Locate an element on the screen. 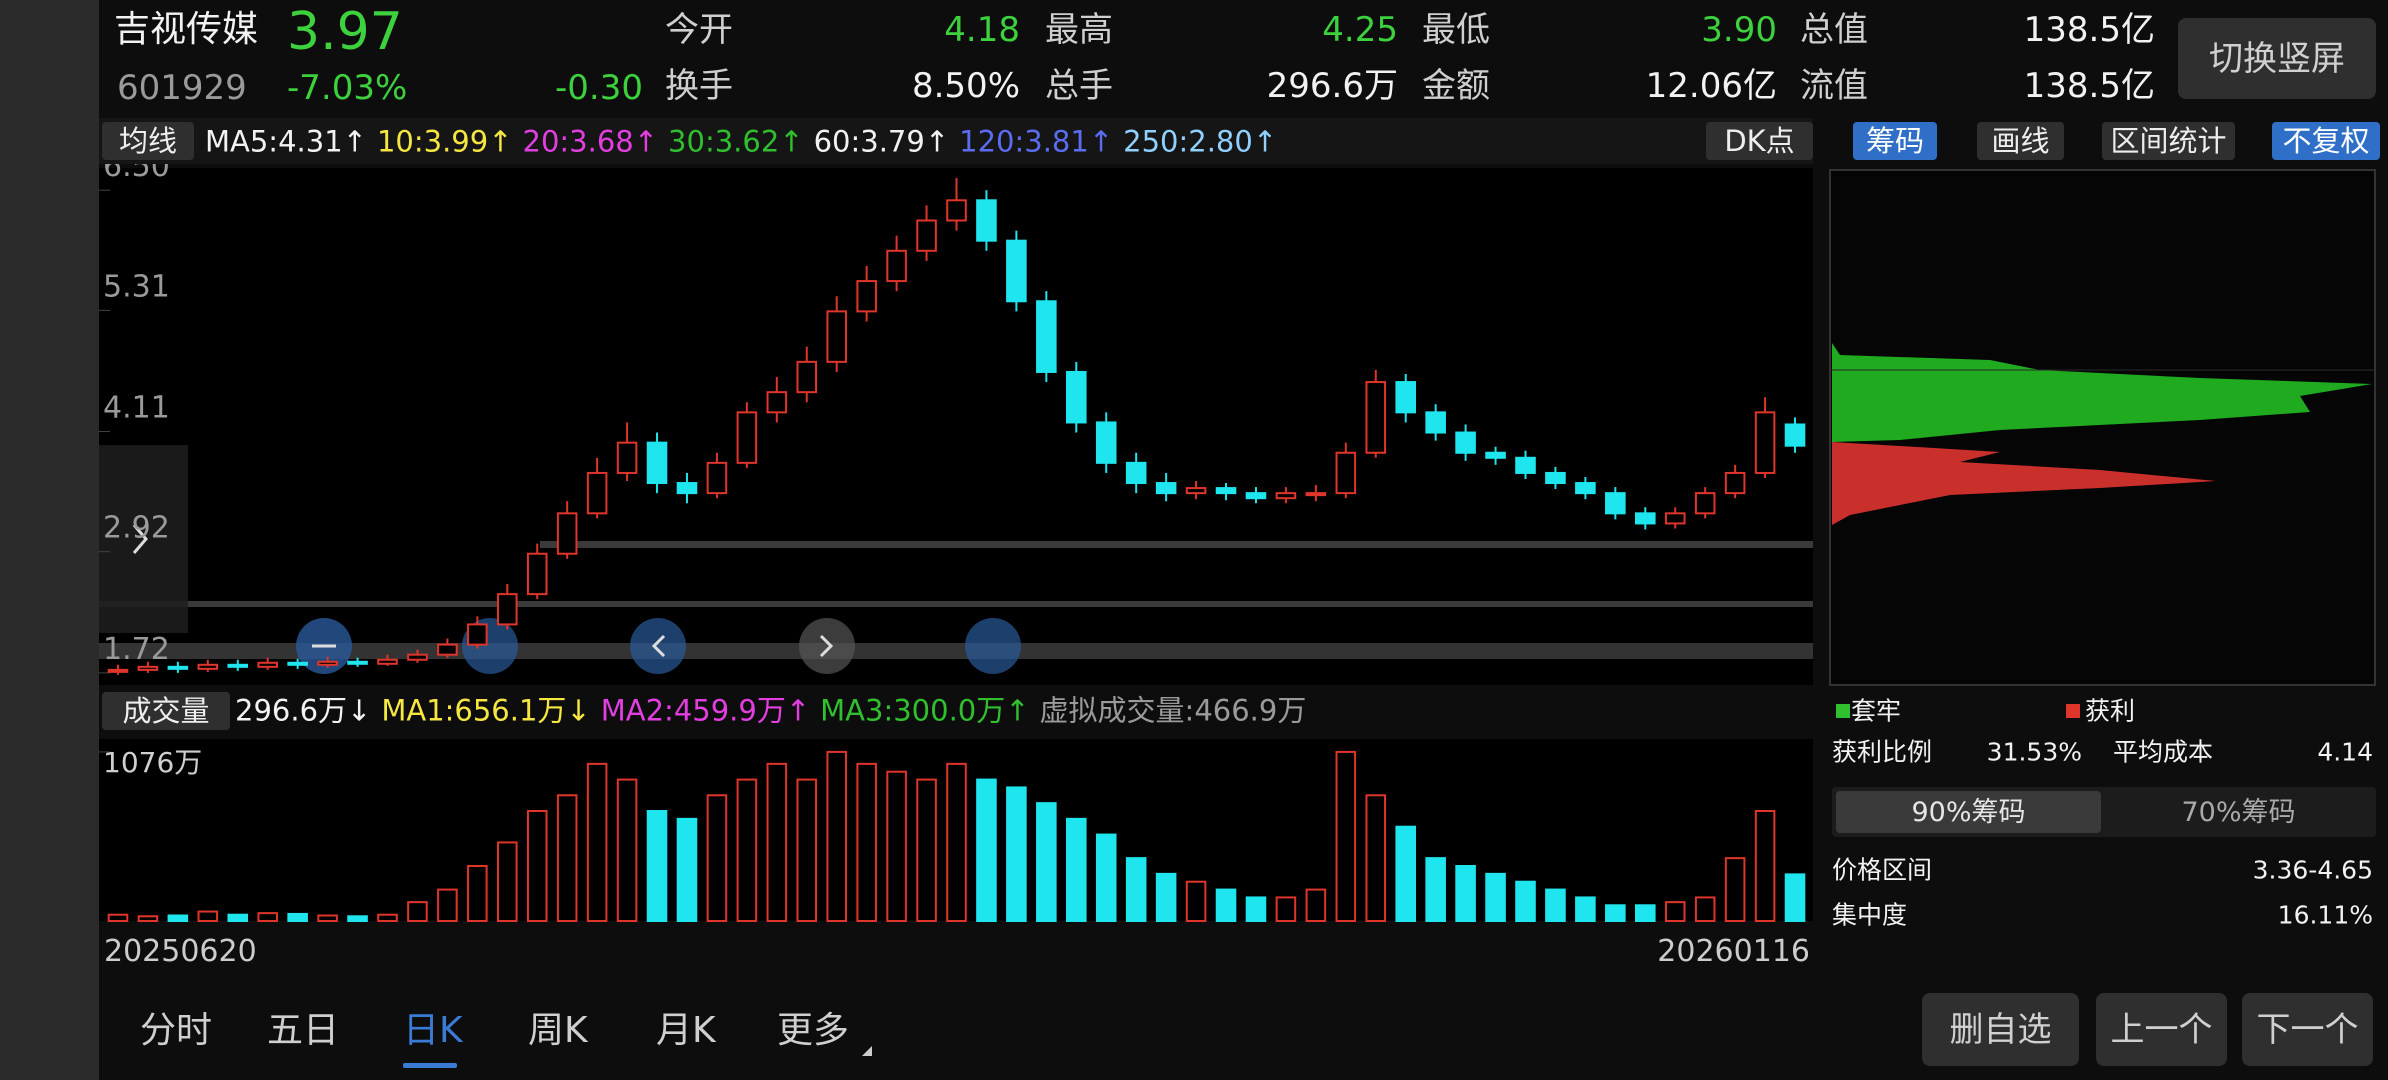 Image resolution: width=2388 pixels, height=1080 pixels. volume-item: 虚拟成交量:466.9万 is located at coordinates (1173, 710).